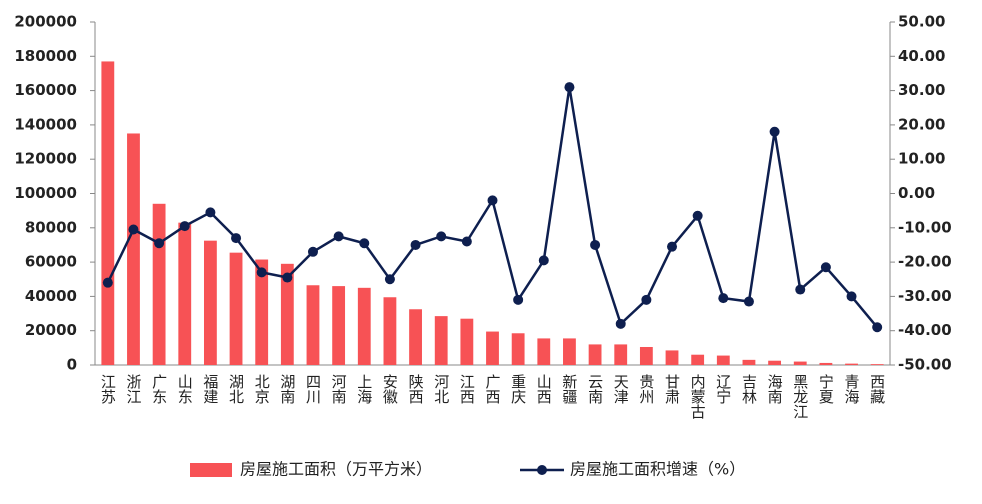 The width and height of the screenshot is (982, 504). What do you see at coordinates (493, 389) in the screenshot?
I see `x-tick-label: 广西` at bounding box center [493, 389].